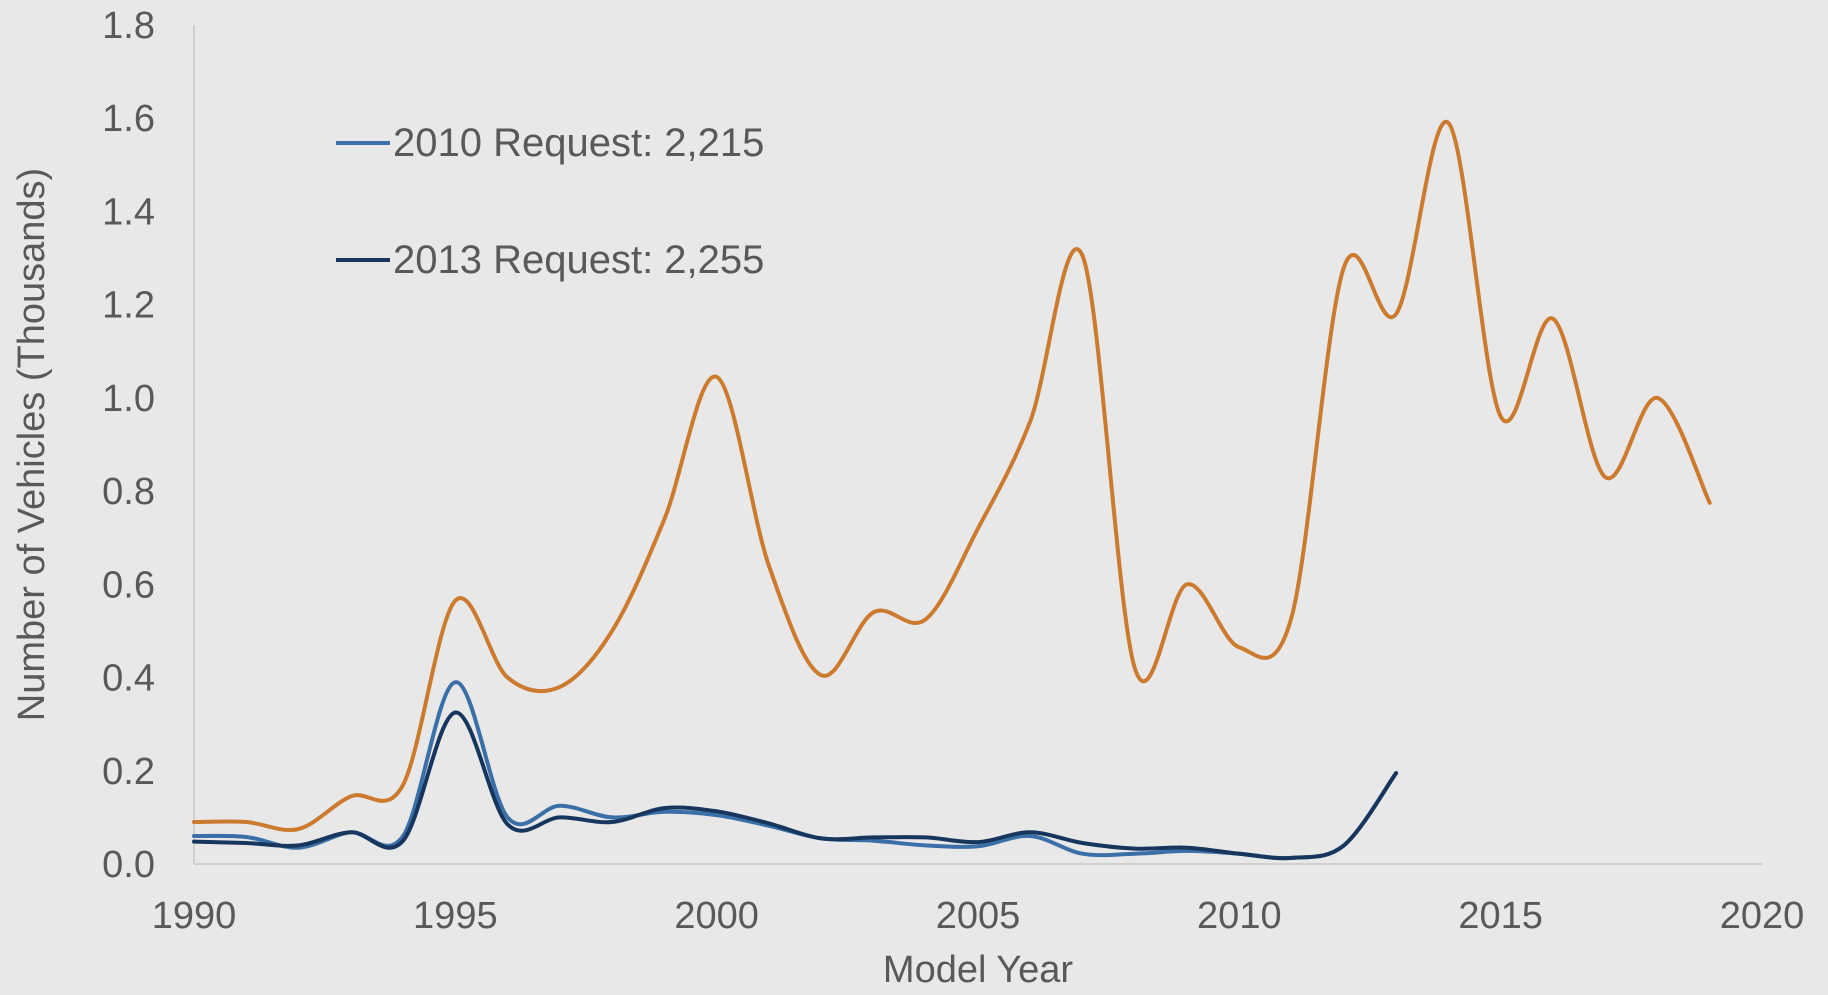 This screenshot has height=995, width=1828. I want to click on y-axis-label: Number of Vehicles (Thousands), so click(32, 444).